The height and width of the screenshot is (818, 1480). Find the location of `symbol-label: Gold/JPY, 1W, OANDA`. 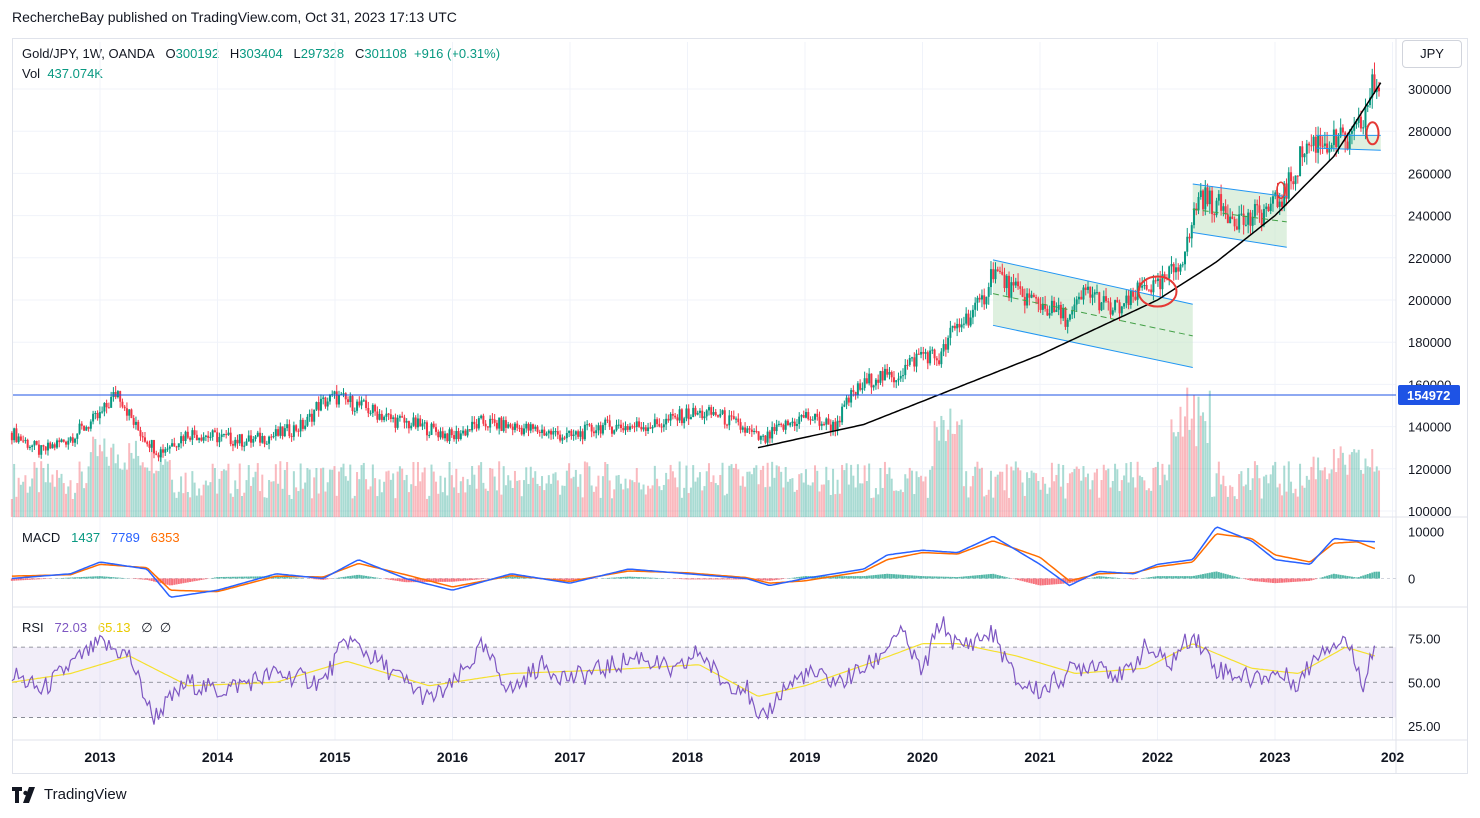

symbol-label: Gold/JPY, 1W, OANDA is located at coordinates (88, 53).